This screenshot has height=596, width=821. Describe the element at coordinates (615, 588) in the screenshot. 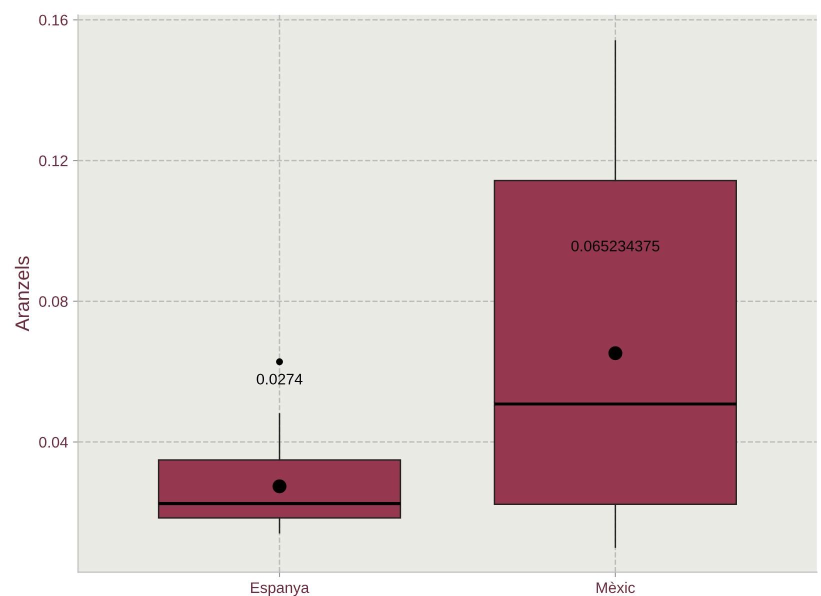

I see `x-tick-label: Mèxic` at that location.